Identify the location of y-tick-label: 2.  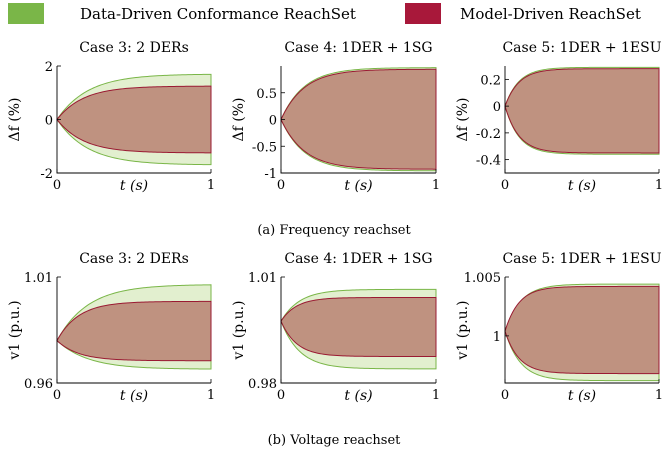
(49, 67).